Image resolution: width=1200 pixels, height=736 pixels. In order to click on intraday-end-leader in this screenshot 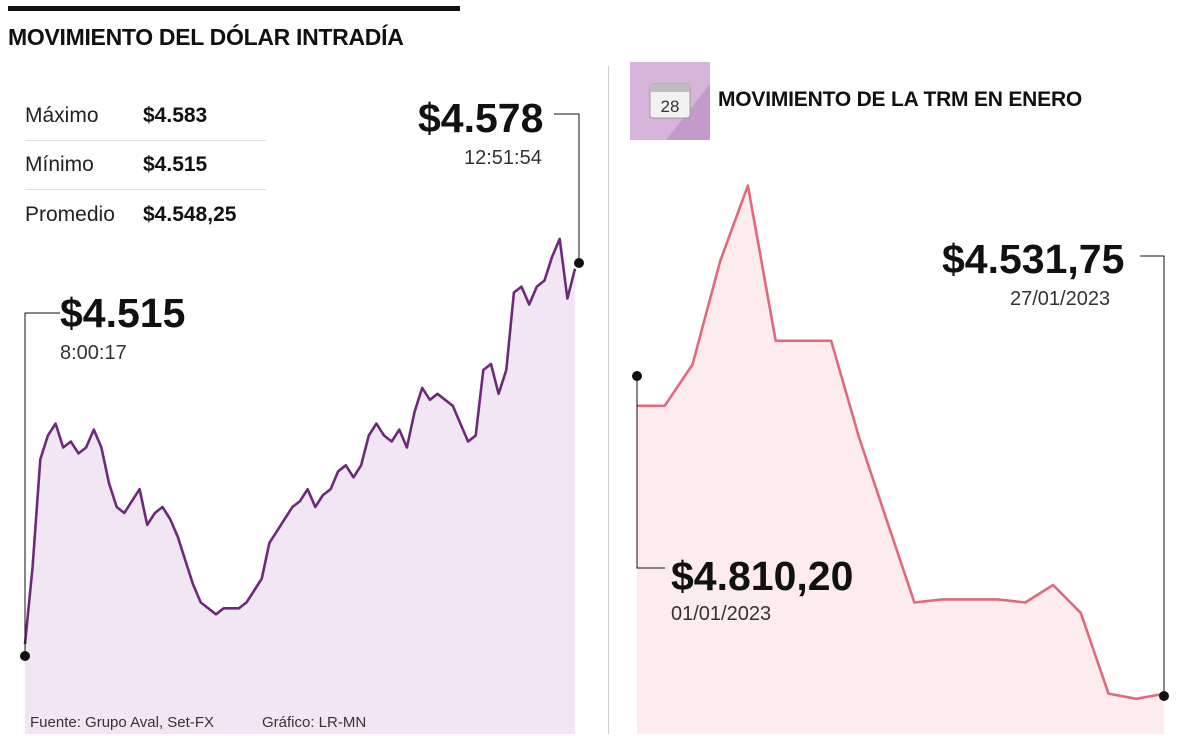, I will do `click(567, 188)`.